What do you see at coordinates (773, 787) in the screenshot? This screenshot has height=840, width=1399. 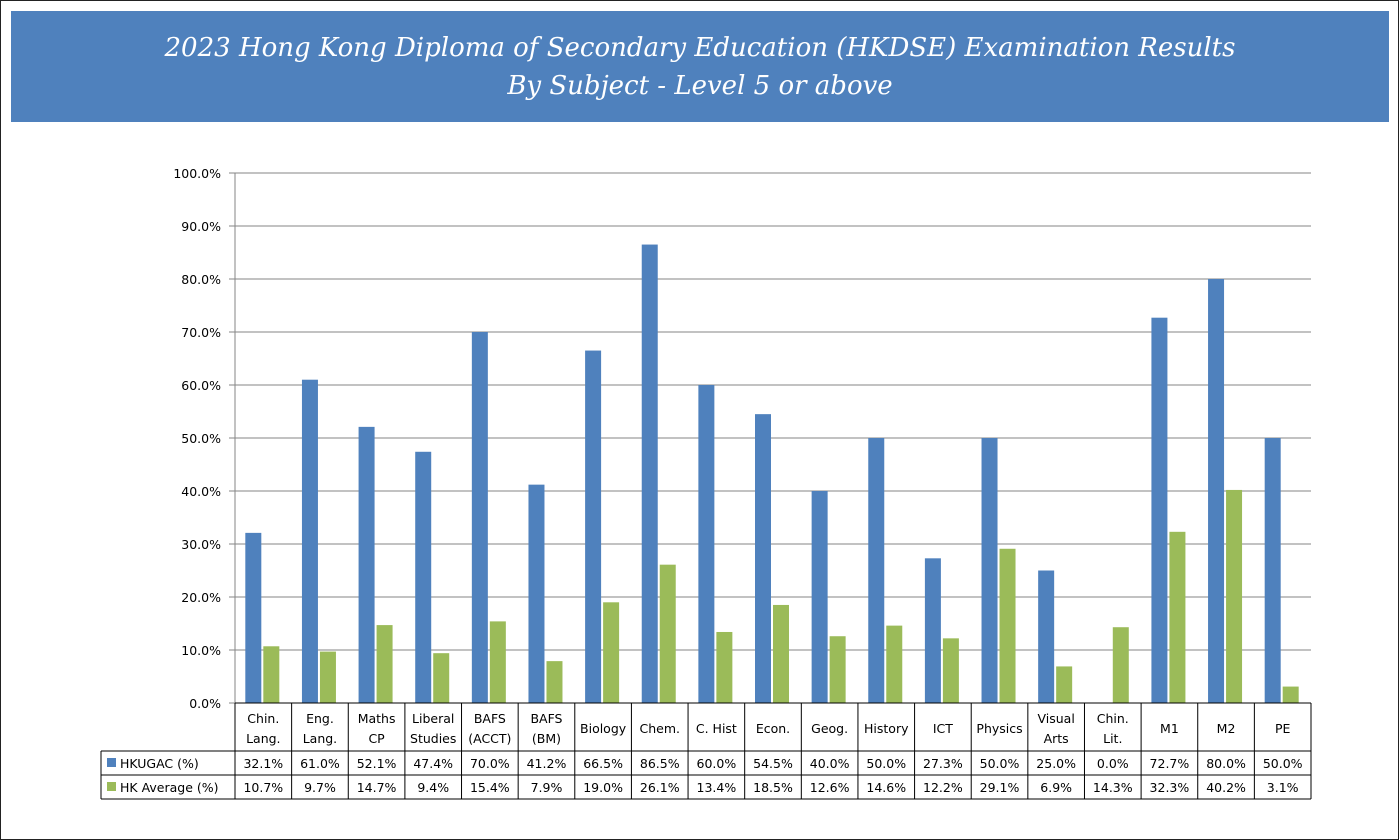 I see `data-label: 18.5%` at bounding box center [773, 787].